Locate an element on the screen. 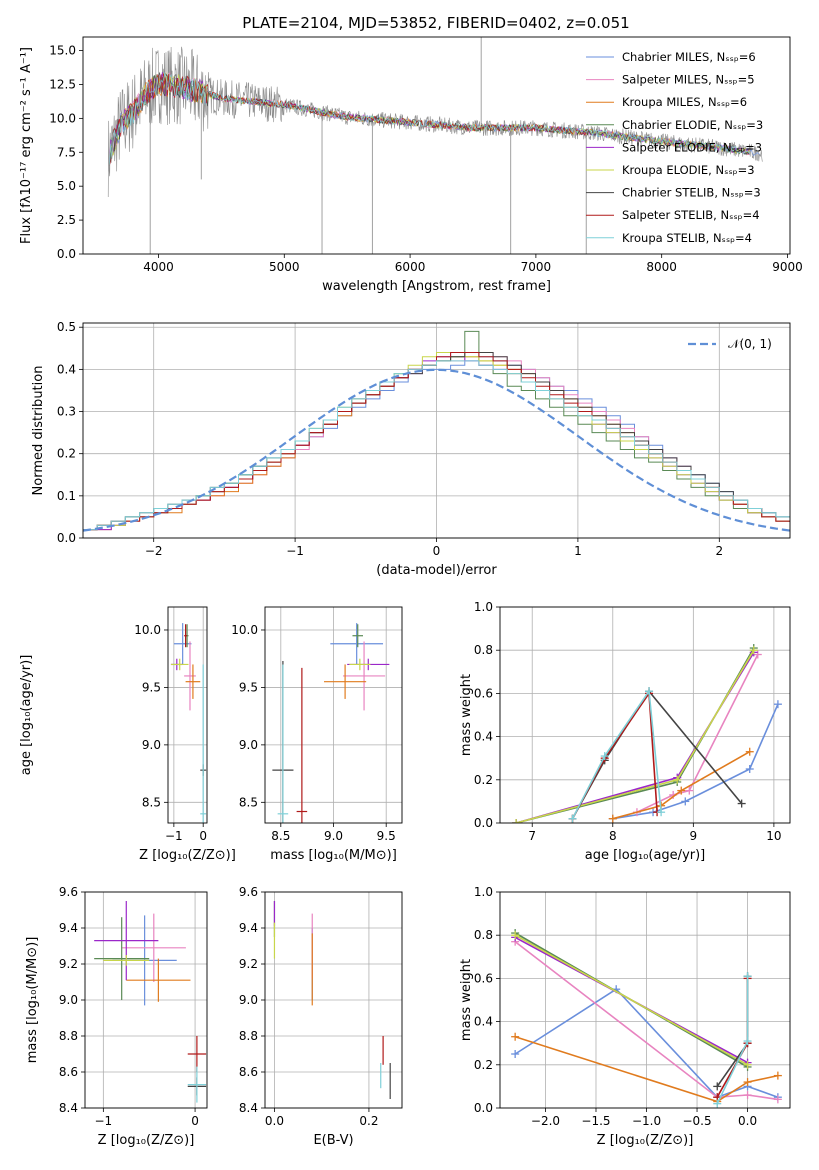  x-tick-label: 5000 is located at coordinates (284, 267).